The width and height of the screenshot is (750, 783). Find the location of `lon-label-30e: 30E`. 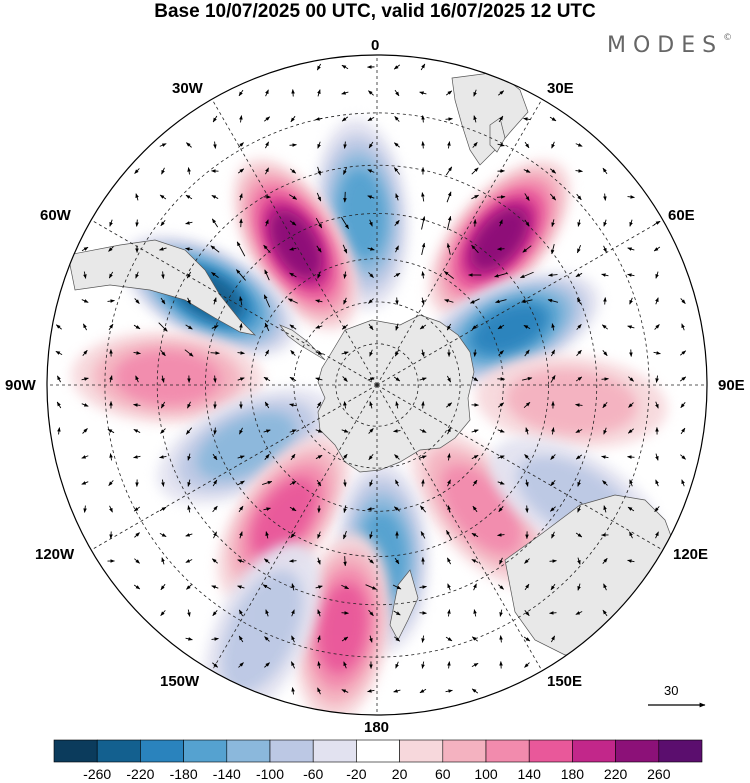

lon-label-30e: 30E is located at coordinates (560, 88).